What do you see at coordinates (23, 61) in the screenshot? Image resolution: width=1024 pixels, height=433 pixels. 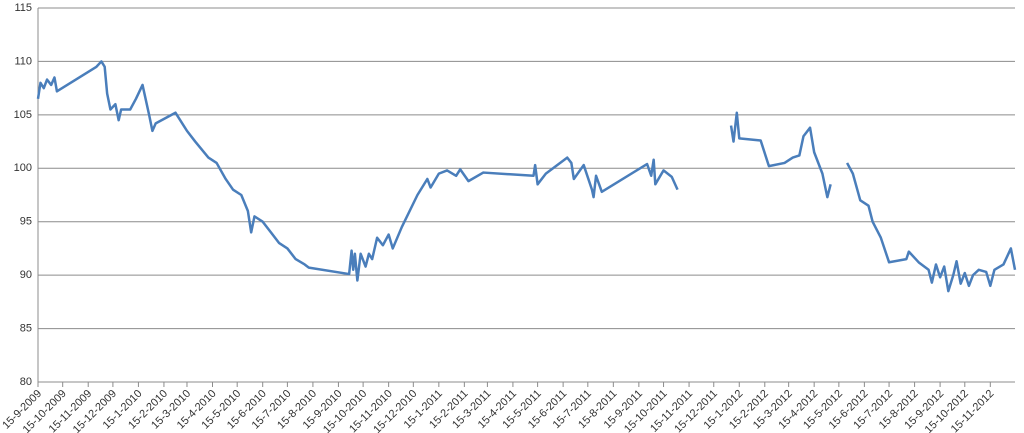 I see `y-tick-label: 110` at bounding box center [23, 61].